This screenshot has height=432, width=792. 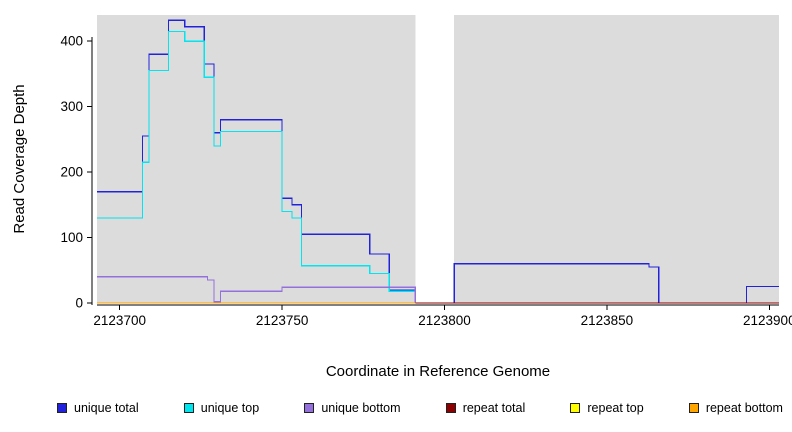 I want to click on x-axis-tick-label: 2123900, so click(x=767, y=320).